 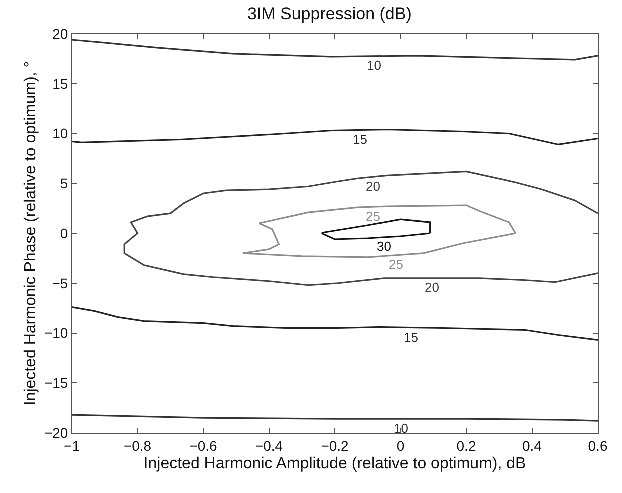 I want to click on y-tick-label: −10, so click(x=56, y=333).